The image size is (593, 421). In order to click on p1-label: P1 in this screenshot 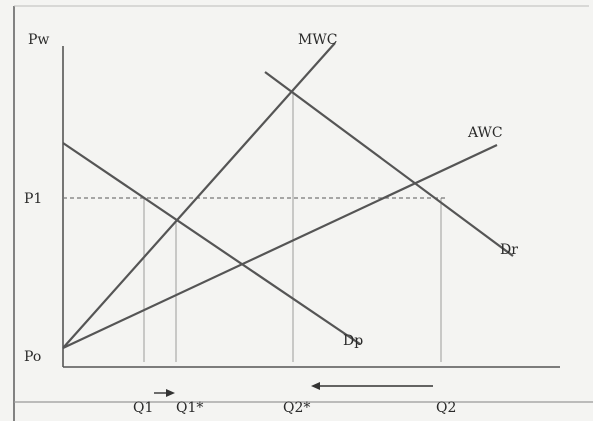, I will do `click(33, 199)`.